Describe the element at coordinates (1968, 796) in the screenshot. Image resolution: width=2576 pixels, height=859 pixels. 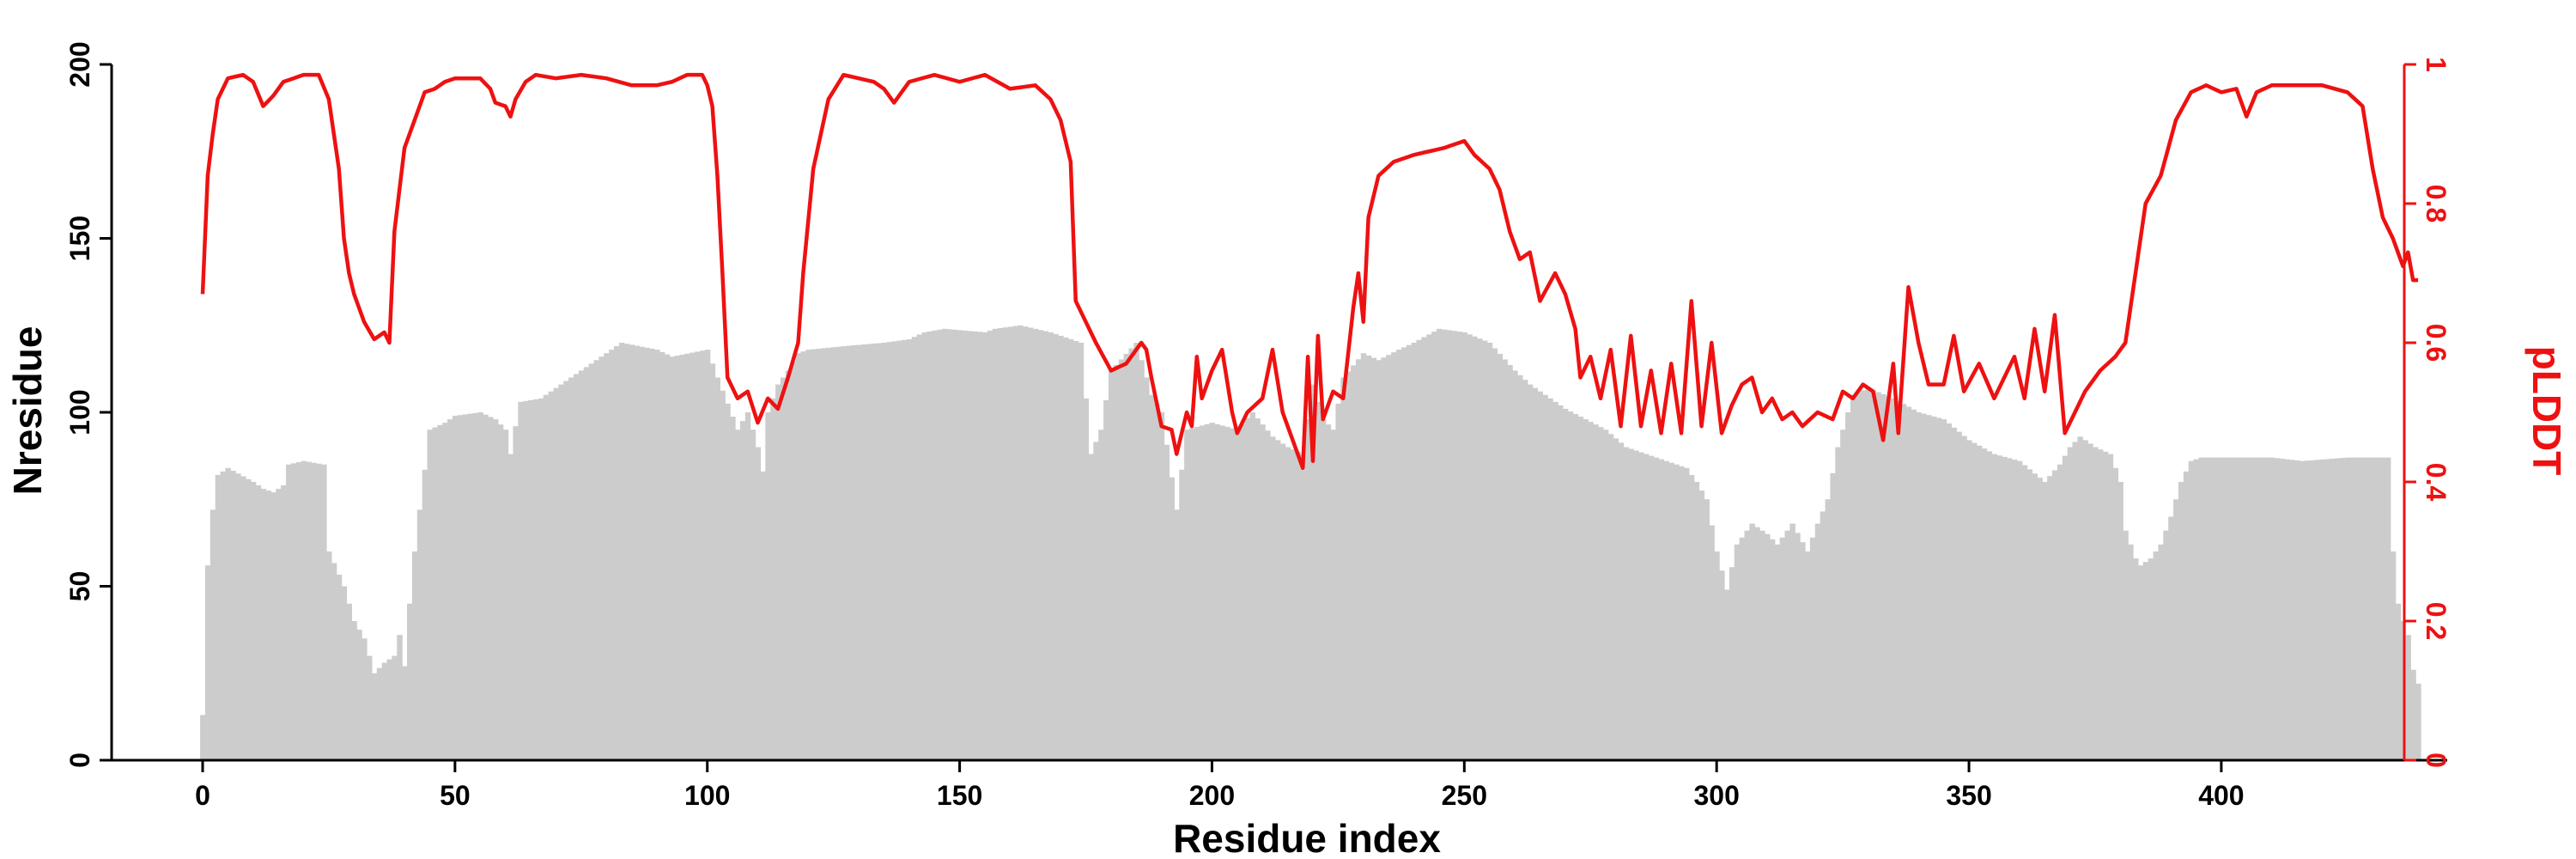
I see `x-tick-label: 350` at that location.